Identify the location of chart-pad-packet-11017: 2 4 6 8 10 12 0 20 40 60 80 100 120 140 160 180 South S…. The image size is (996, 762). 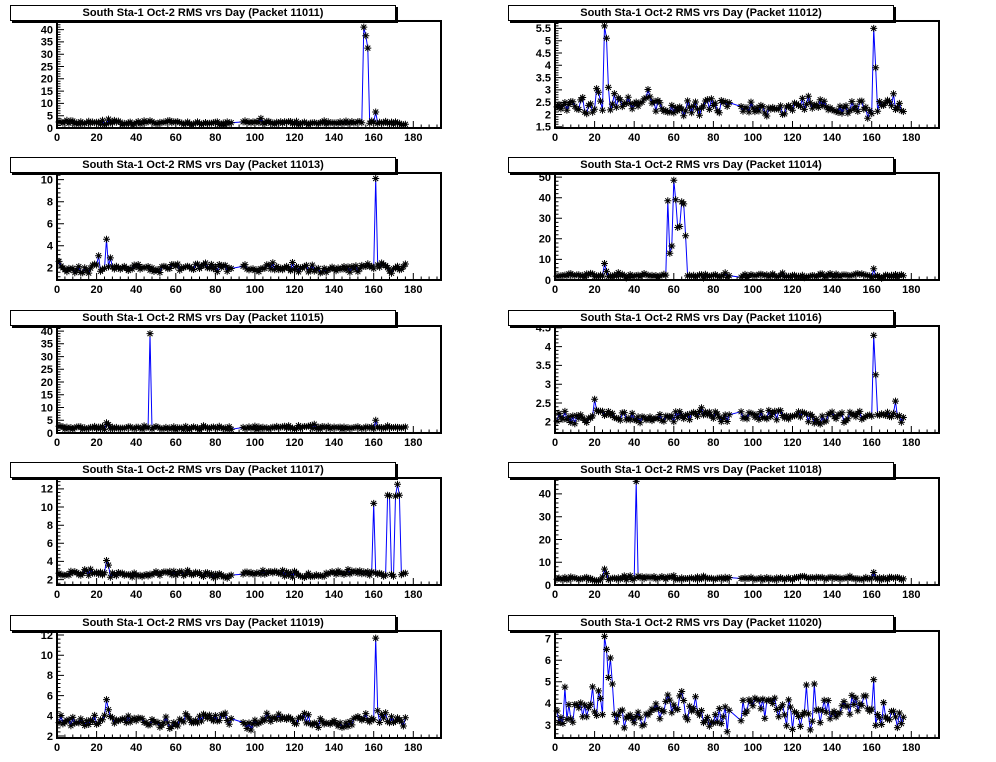
(249, 533).